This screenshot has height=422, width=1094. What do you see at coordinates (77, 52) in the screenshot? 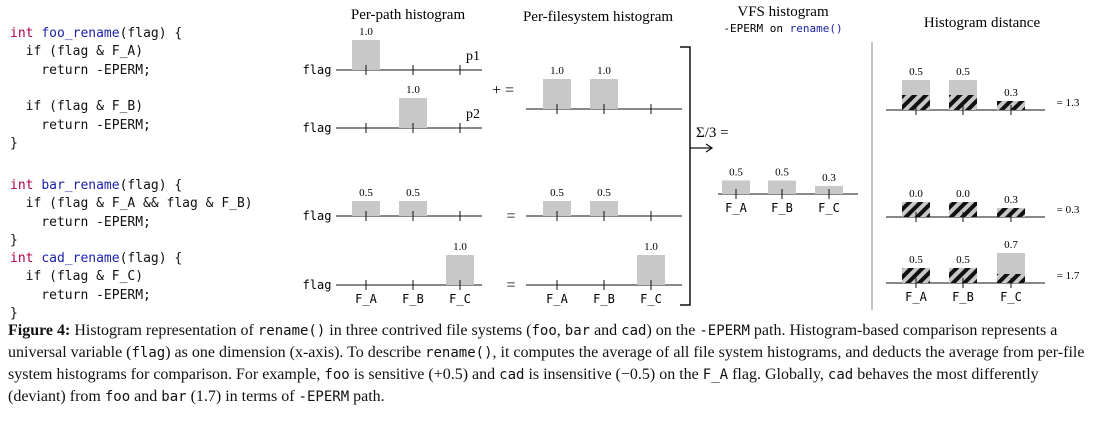
I see `code-line-foo: if (flag & F_A)` at bounding box center [77, 52].